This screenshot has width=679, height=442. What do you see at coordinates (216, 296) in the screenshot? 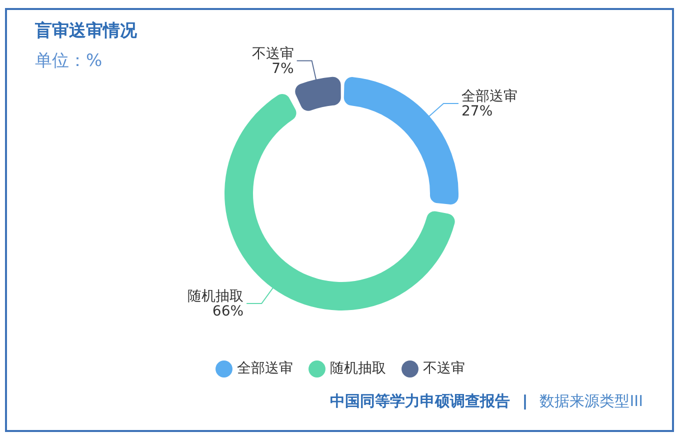
I see `slice-label: 随机抽取` at bounding box center [216, 296].